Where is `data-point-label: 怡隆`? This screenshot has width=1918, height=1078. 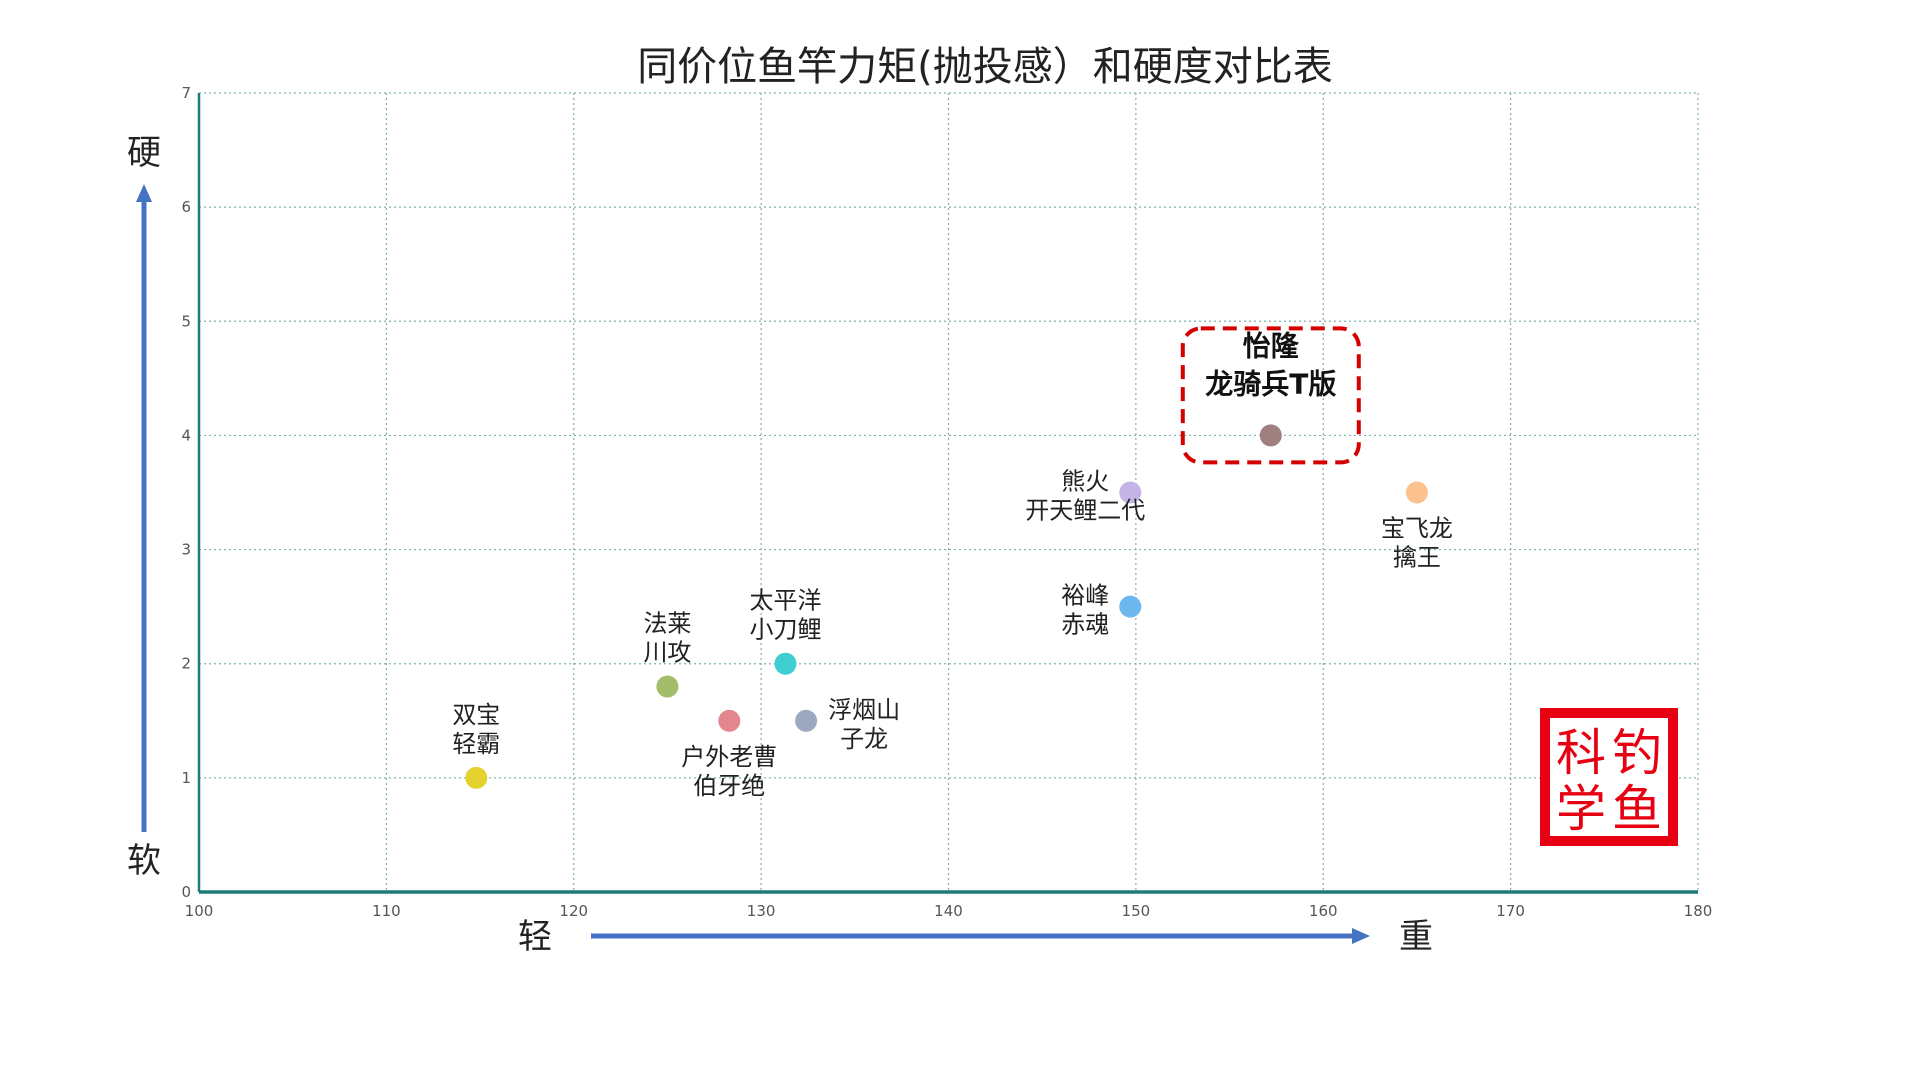
data-point-label: 怡隆 is located at coordinates (1271, 345).